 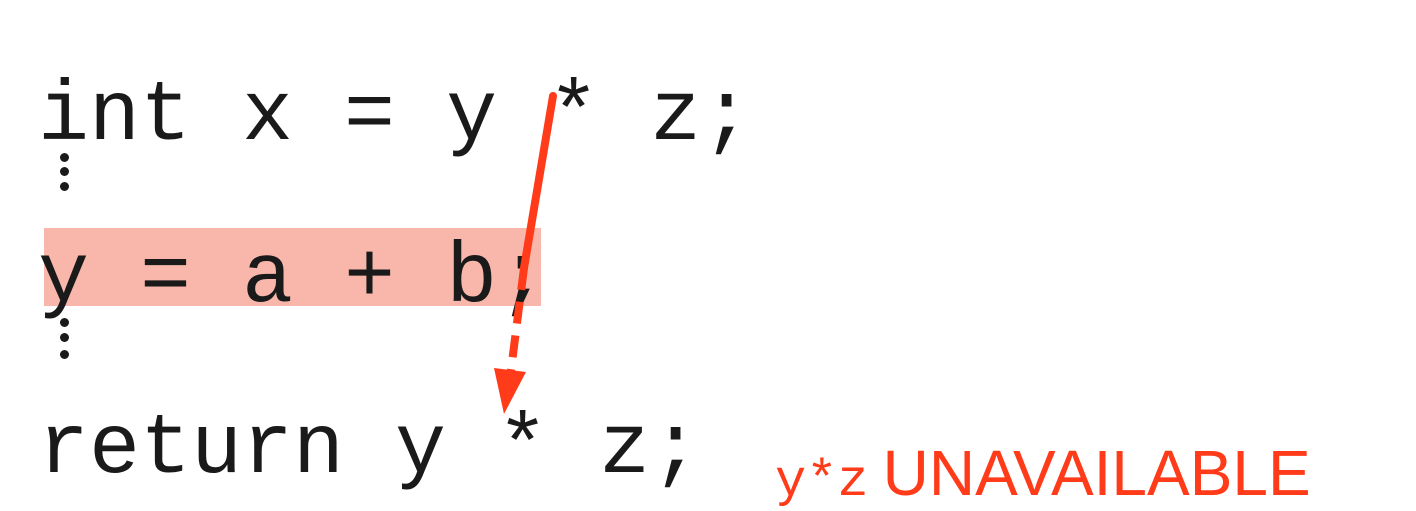 What do you see at coordinates (370, 449) in the screenshot?
I see `code-line-return: return y * z;` at bounding box center [370, 449].